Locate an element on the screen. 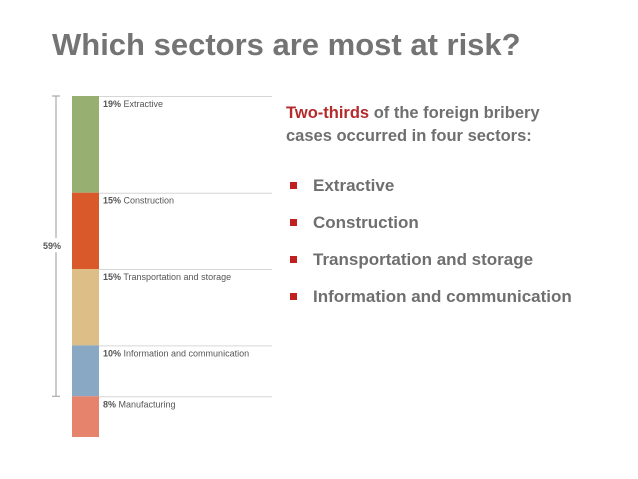 This screenshot has width=638, height=479. segment-label-construction: 15% Construction is located at coordinates (138, 201).